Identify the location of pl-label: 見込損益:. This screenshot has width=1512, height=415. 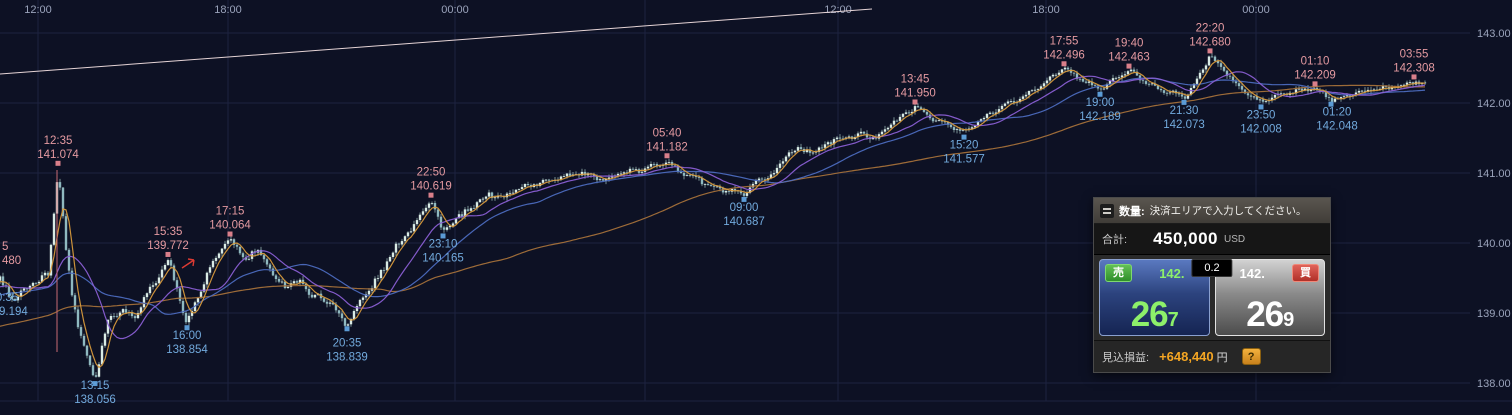
(1126, 357).